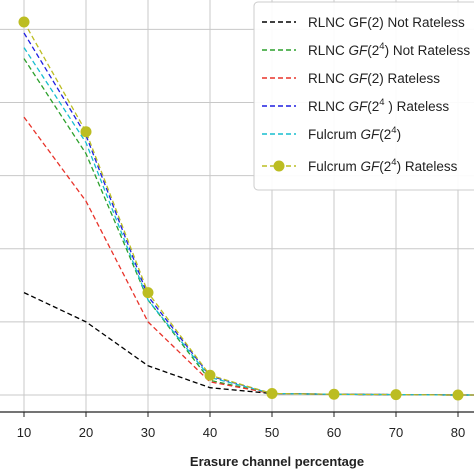 This screenshot has height=474, width=474. Describe the element at coordinates (458, 432) in the screenshot. I see `x-tick-label: 80` at that location.